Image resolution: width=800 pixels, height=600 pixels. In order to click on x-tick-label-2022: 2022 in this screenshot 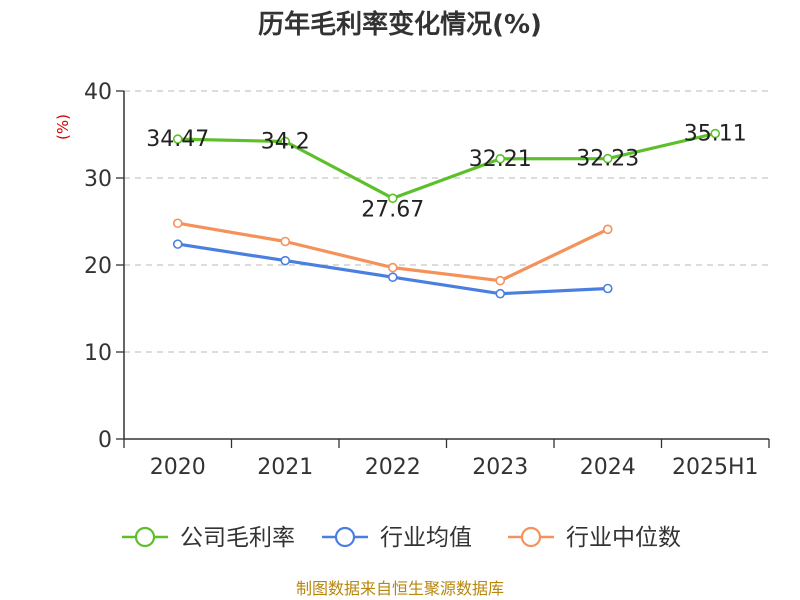, I will do `click(393, 467)`.